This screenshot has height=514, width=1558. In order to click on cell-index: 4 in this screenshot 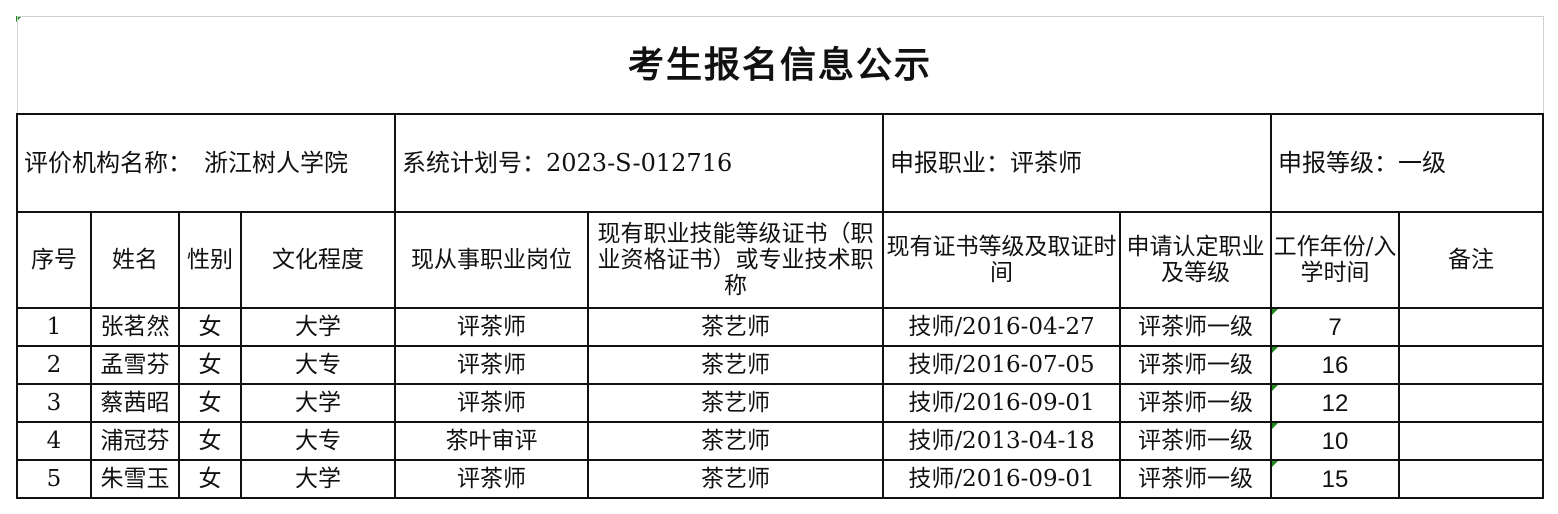, I will do `click(54, 441)`.